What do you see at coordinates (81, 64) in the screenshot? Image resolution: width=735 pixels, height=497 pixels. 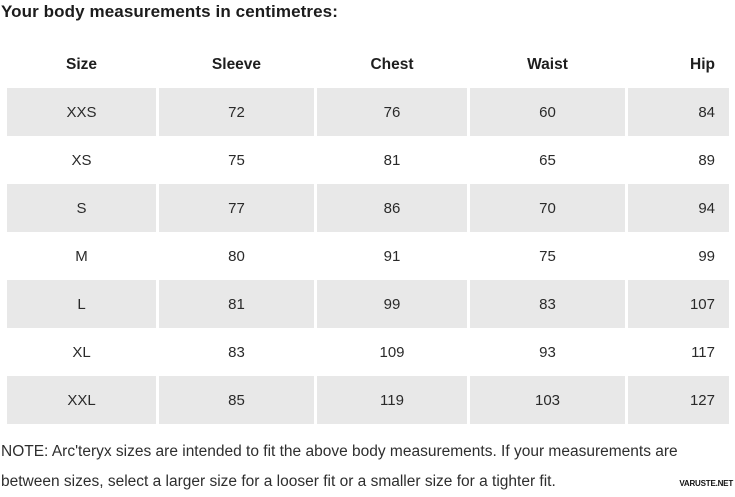 I see `column-header-size: Size` at bounding box center [81, 64].